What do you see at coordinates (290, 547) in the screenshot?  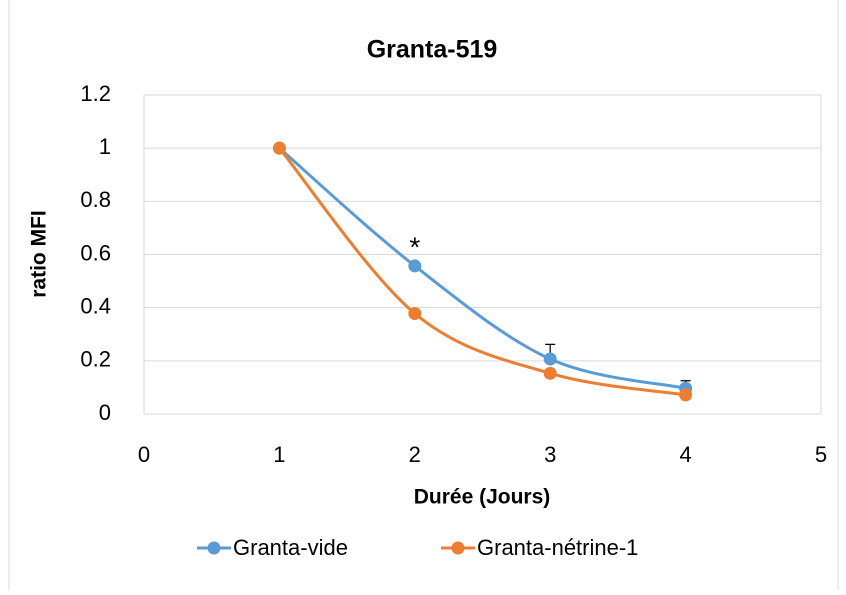 I see `legend-label: Granta-vide` at bounding box center [290, 547].